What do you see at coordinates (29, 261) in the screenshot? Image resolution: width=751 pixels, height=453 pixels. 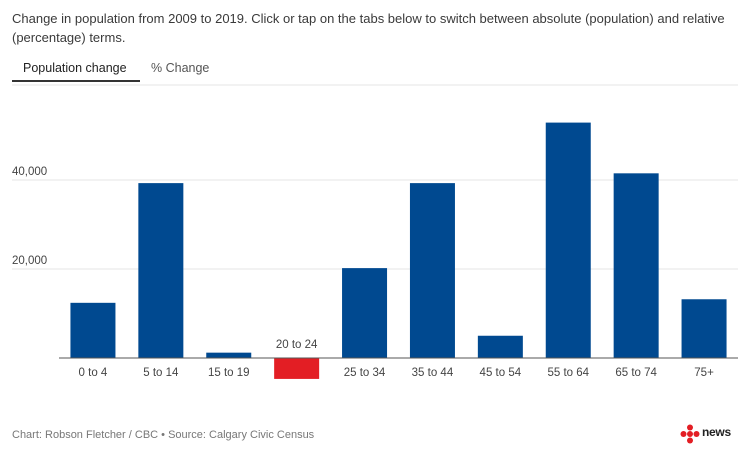 I see `y-tick-label: 20,000` at bounding box center [29, 261].